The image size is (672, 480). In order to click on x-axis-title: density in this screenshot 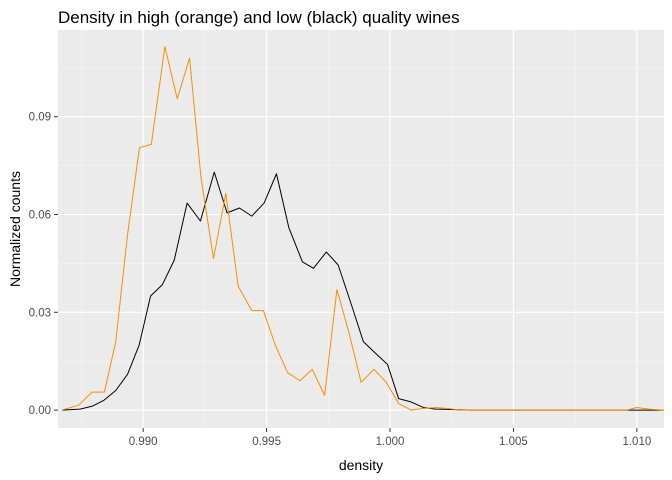, I will do `click(361, 465)`.